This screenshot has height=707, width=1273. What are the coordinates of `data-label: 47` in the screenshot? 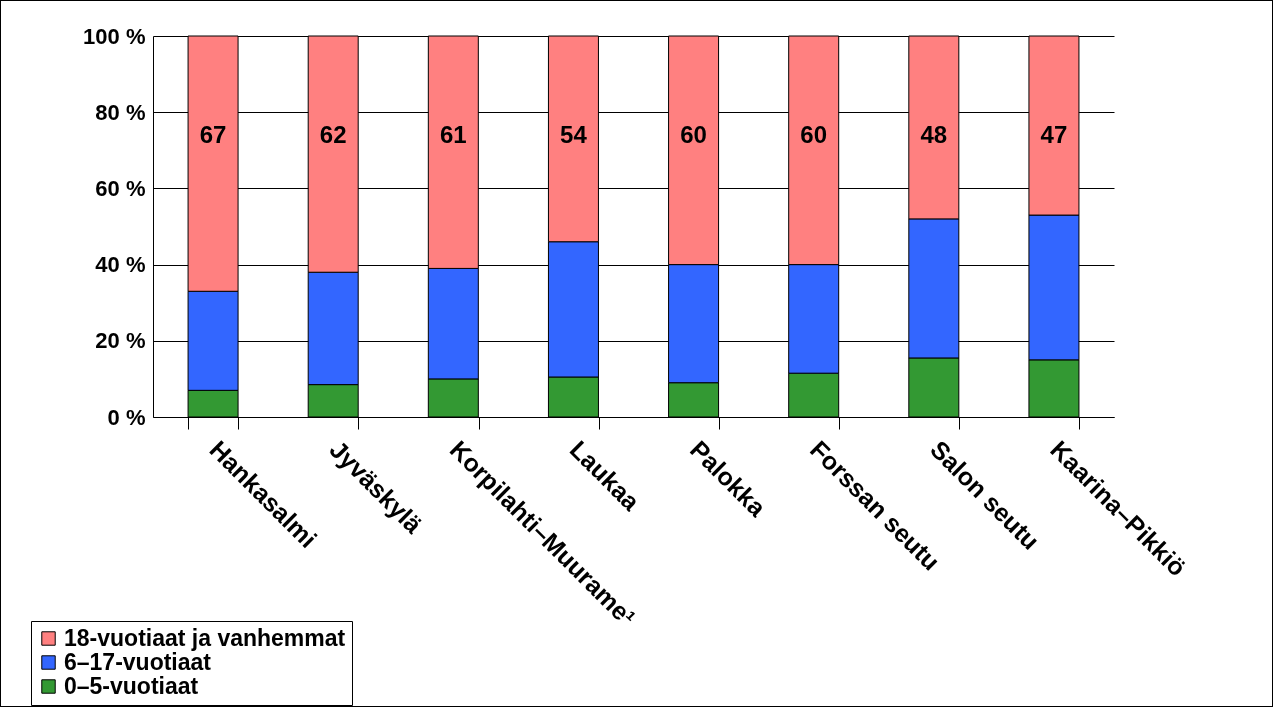 It's located at (1054, 134).